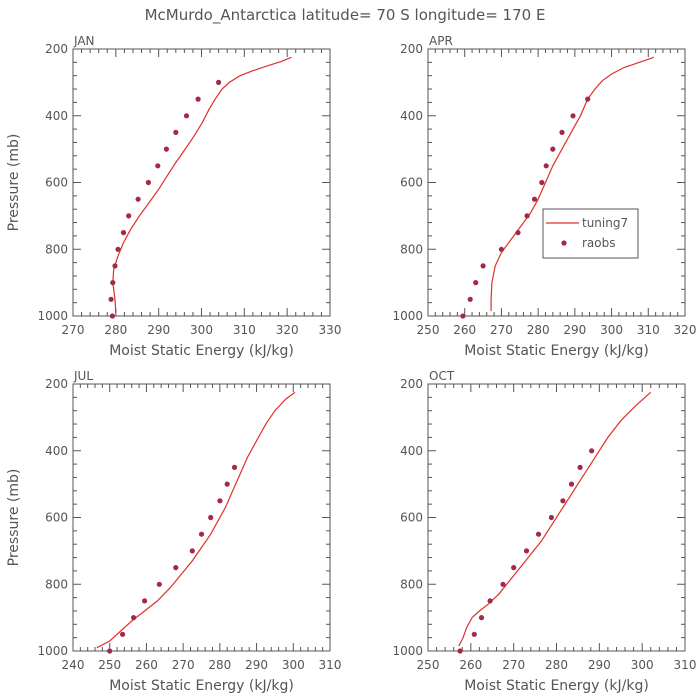 Image resolution: width=700 pixels, height=700 pixels. I want to click on legend-swatch-raobs, so click(564, 243).